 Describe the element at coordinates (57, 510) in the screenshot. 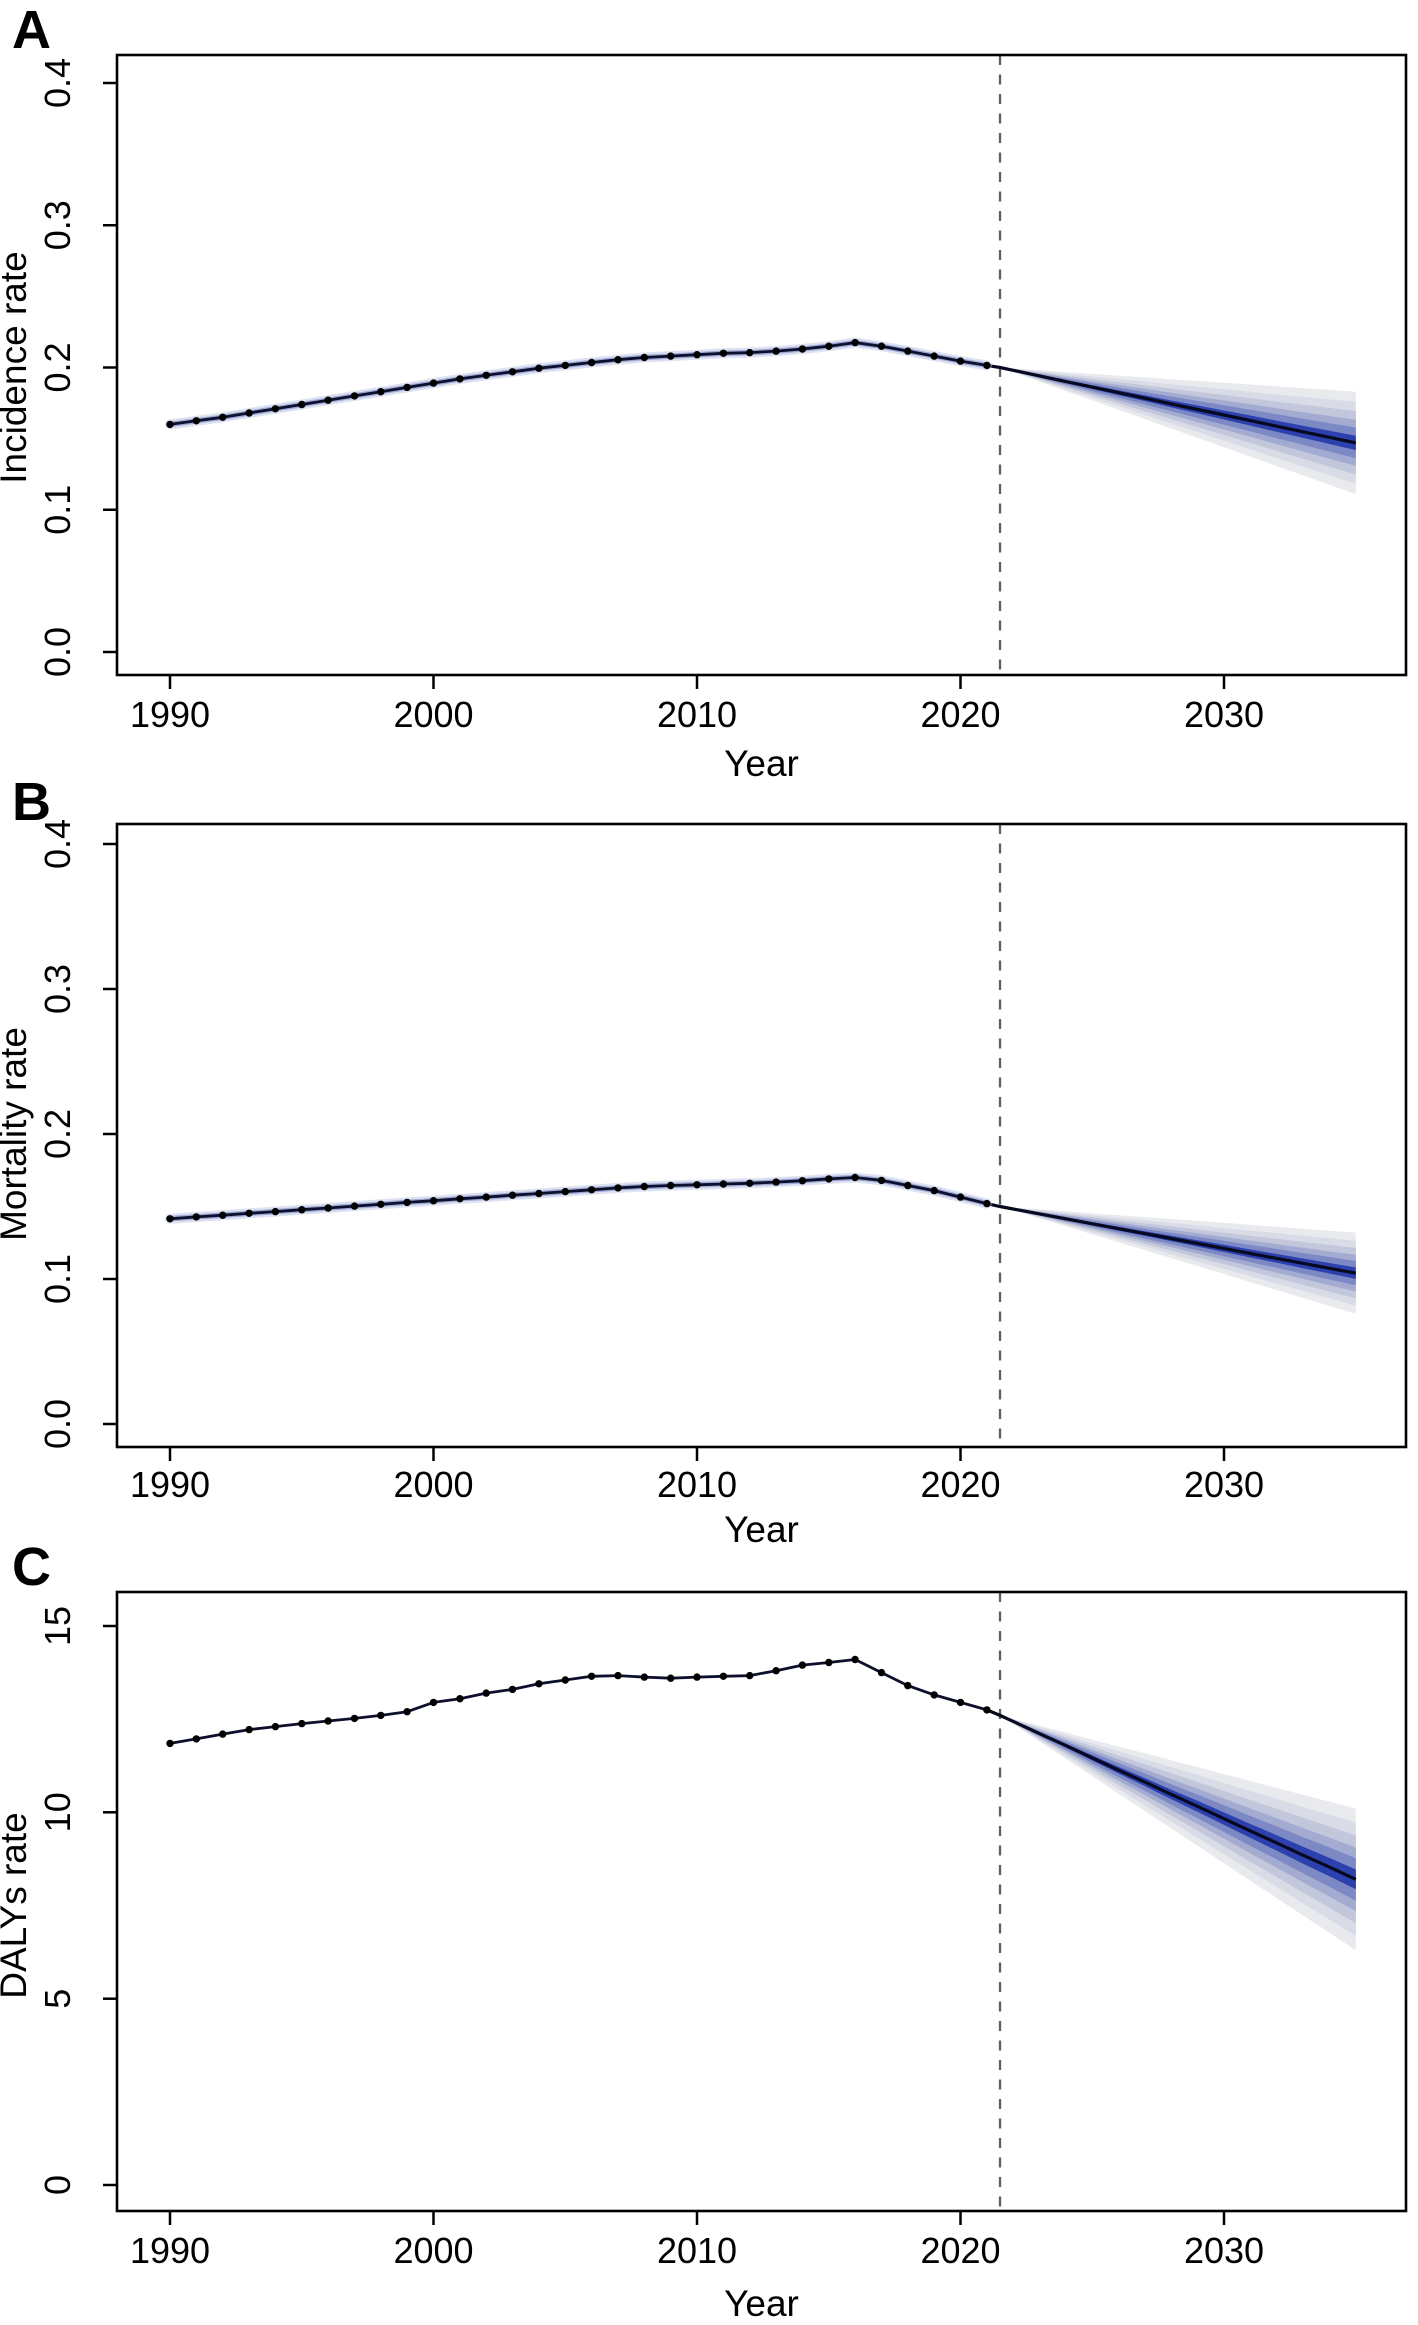

I see `y-tick-label: 0.1` at that location.